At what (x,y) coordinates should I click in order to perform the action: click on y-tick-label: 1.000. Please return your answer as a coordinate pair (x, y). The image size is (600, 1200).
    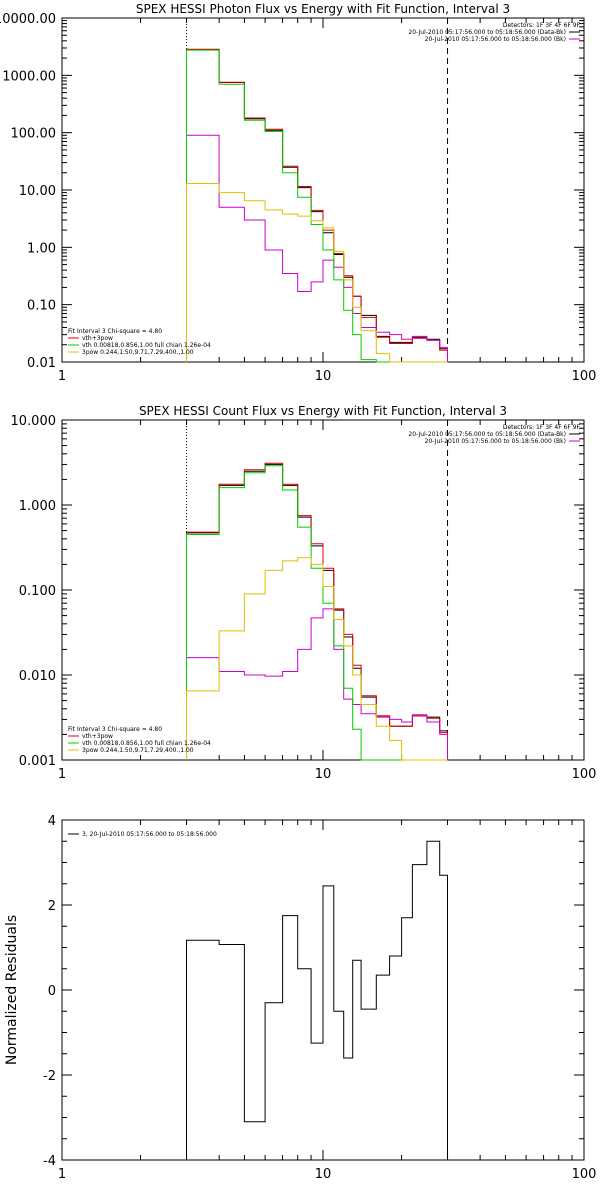
    Looking at the image, I should click on (37, 506).